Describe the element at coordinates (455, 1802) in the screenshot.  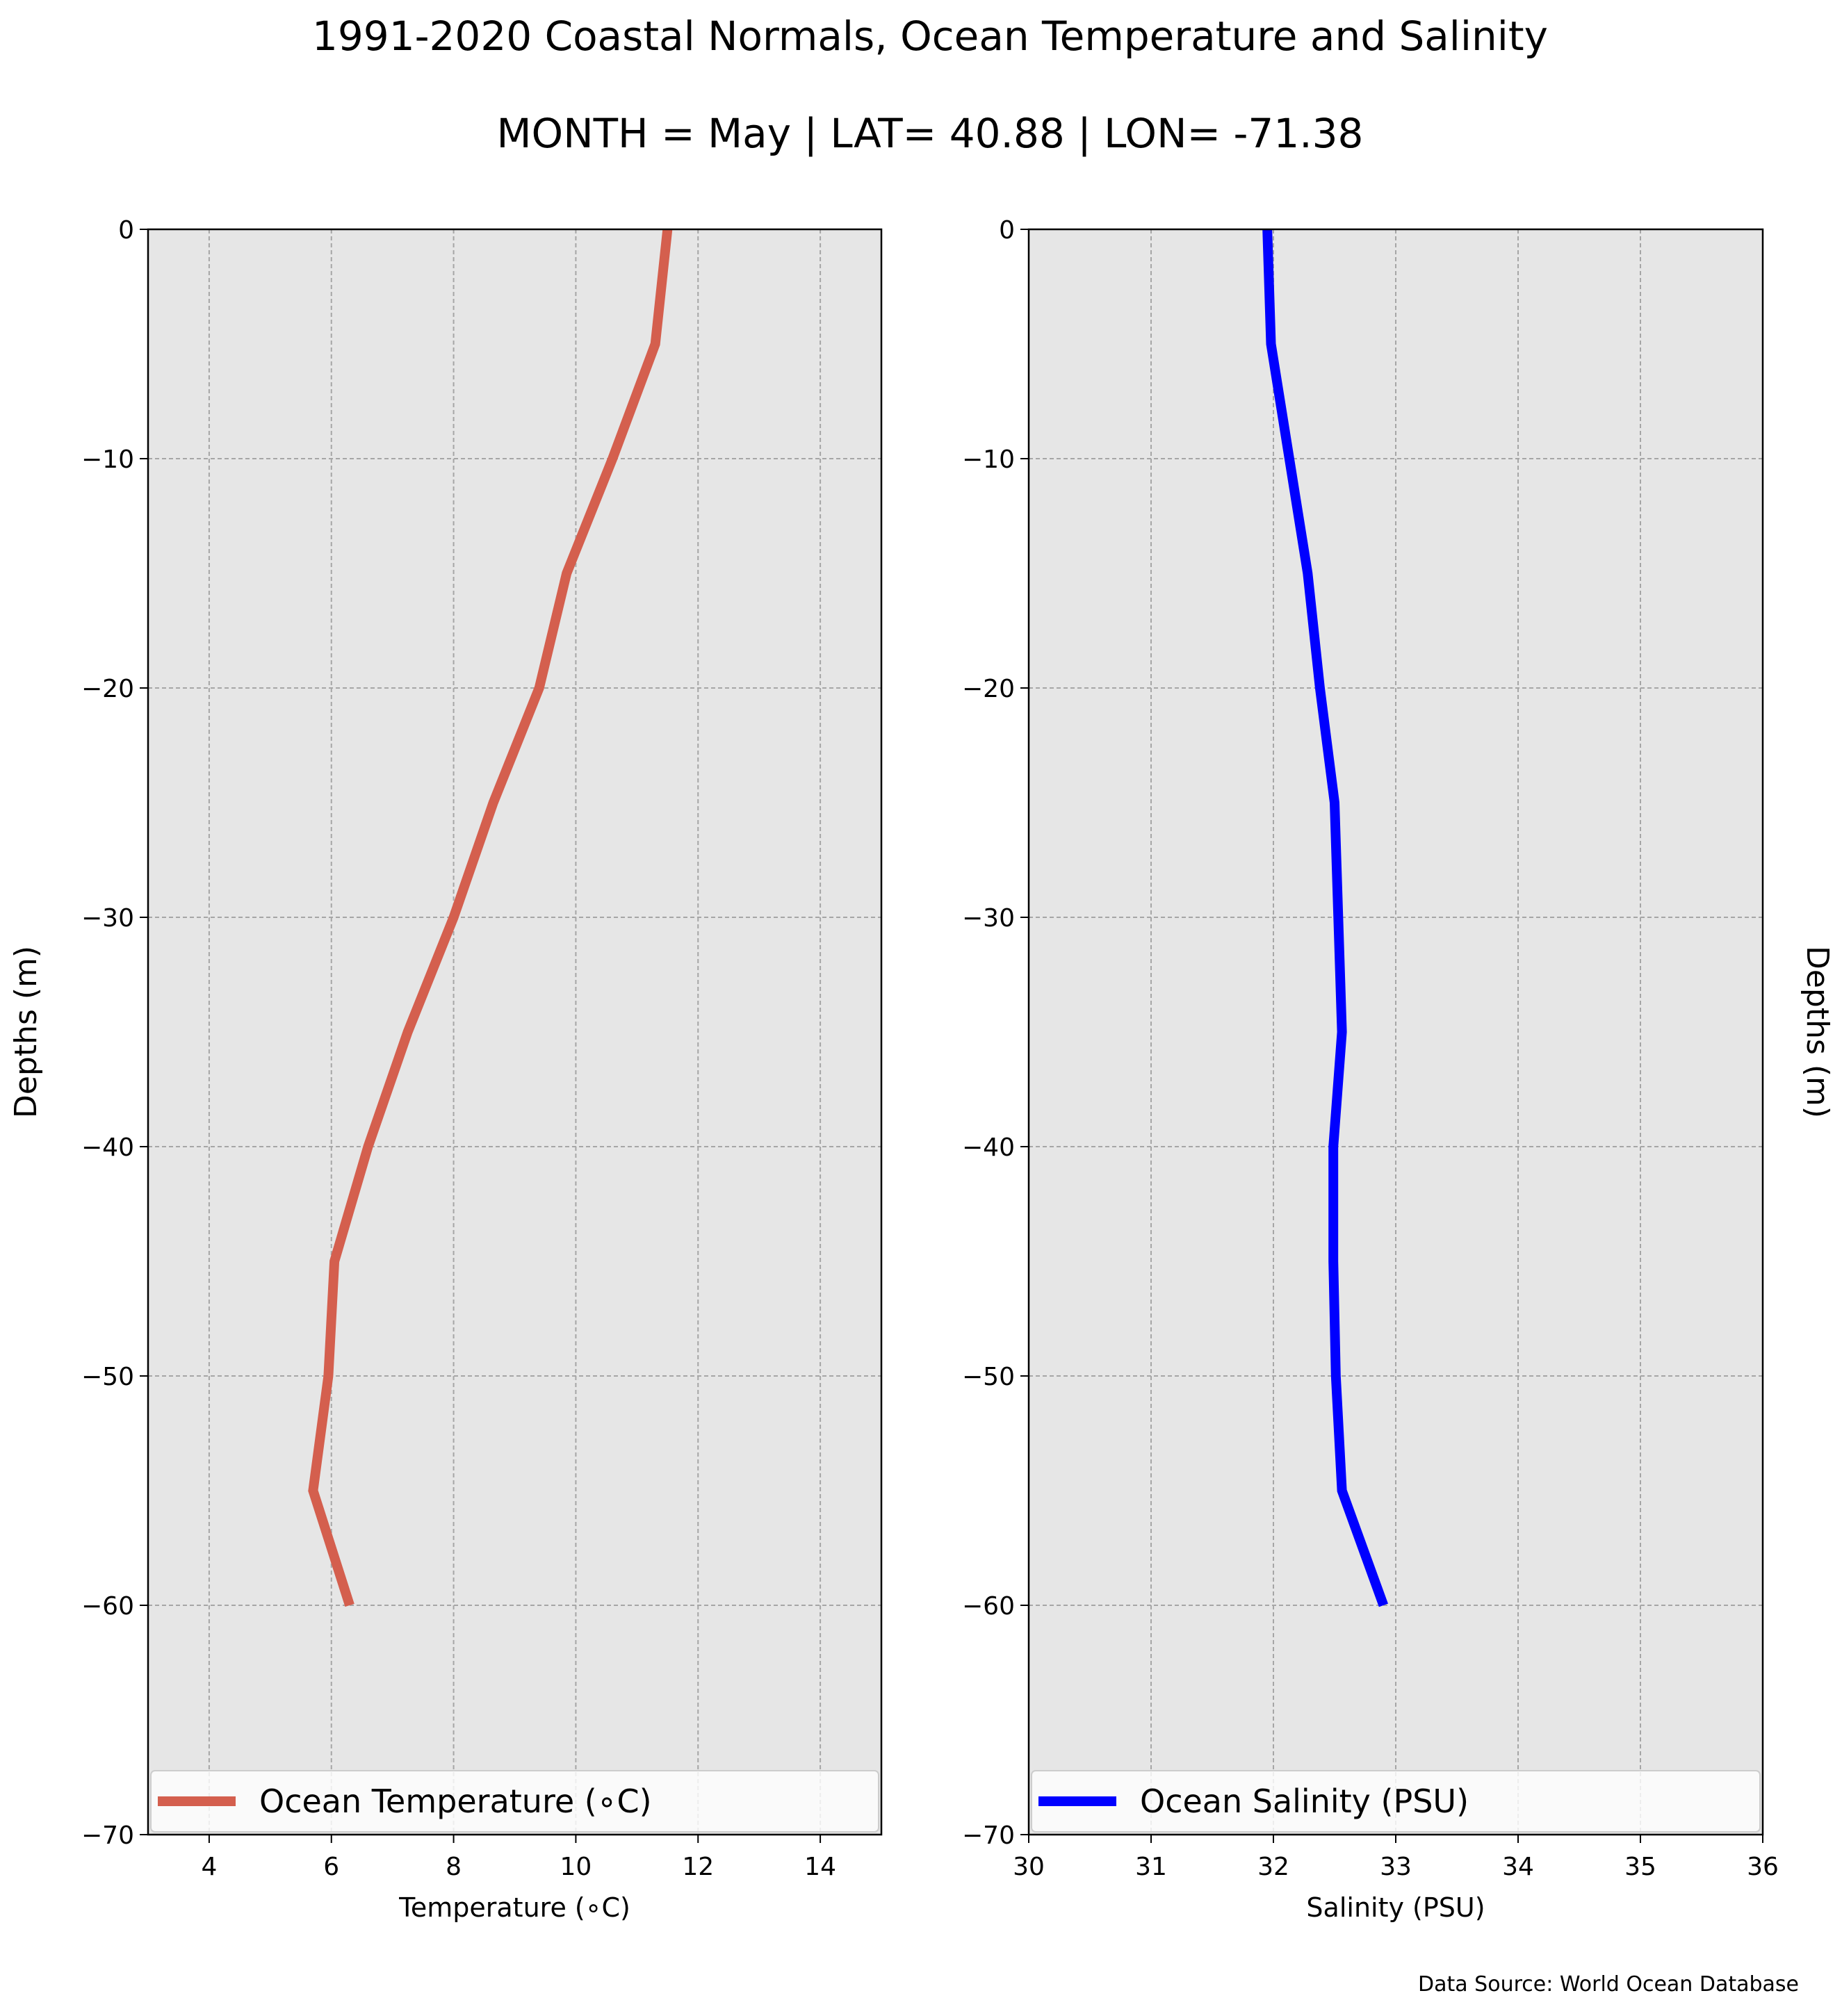
I see `temp-legend-label: Ocean Temperature (∘C)` at that location.